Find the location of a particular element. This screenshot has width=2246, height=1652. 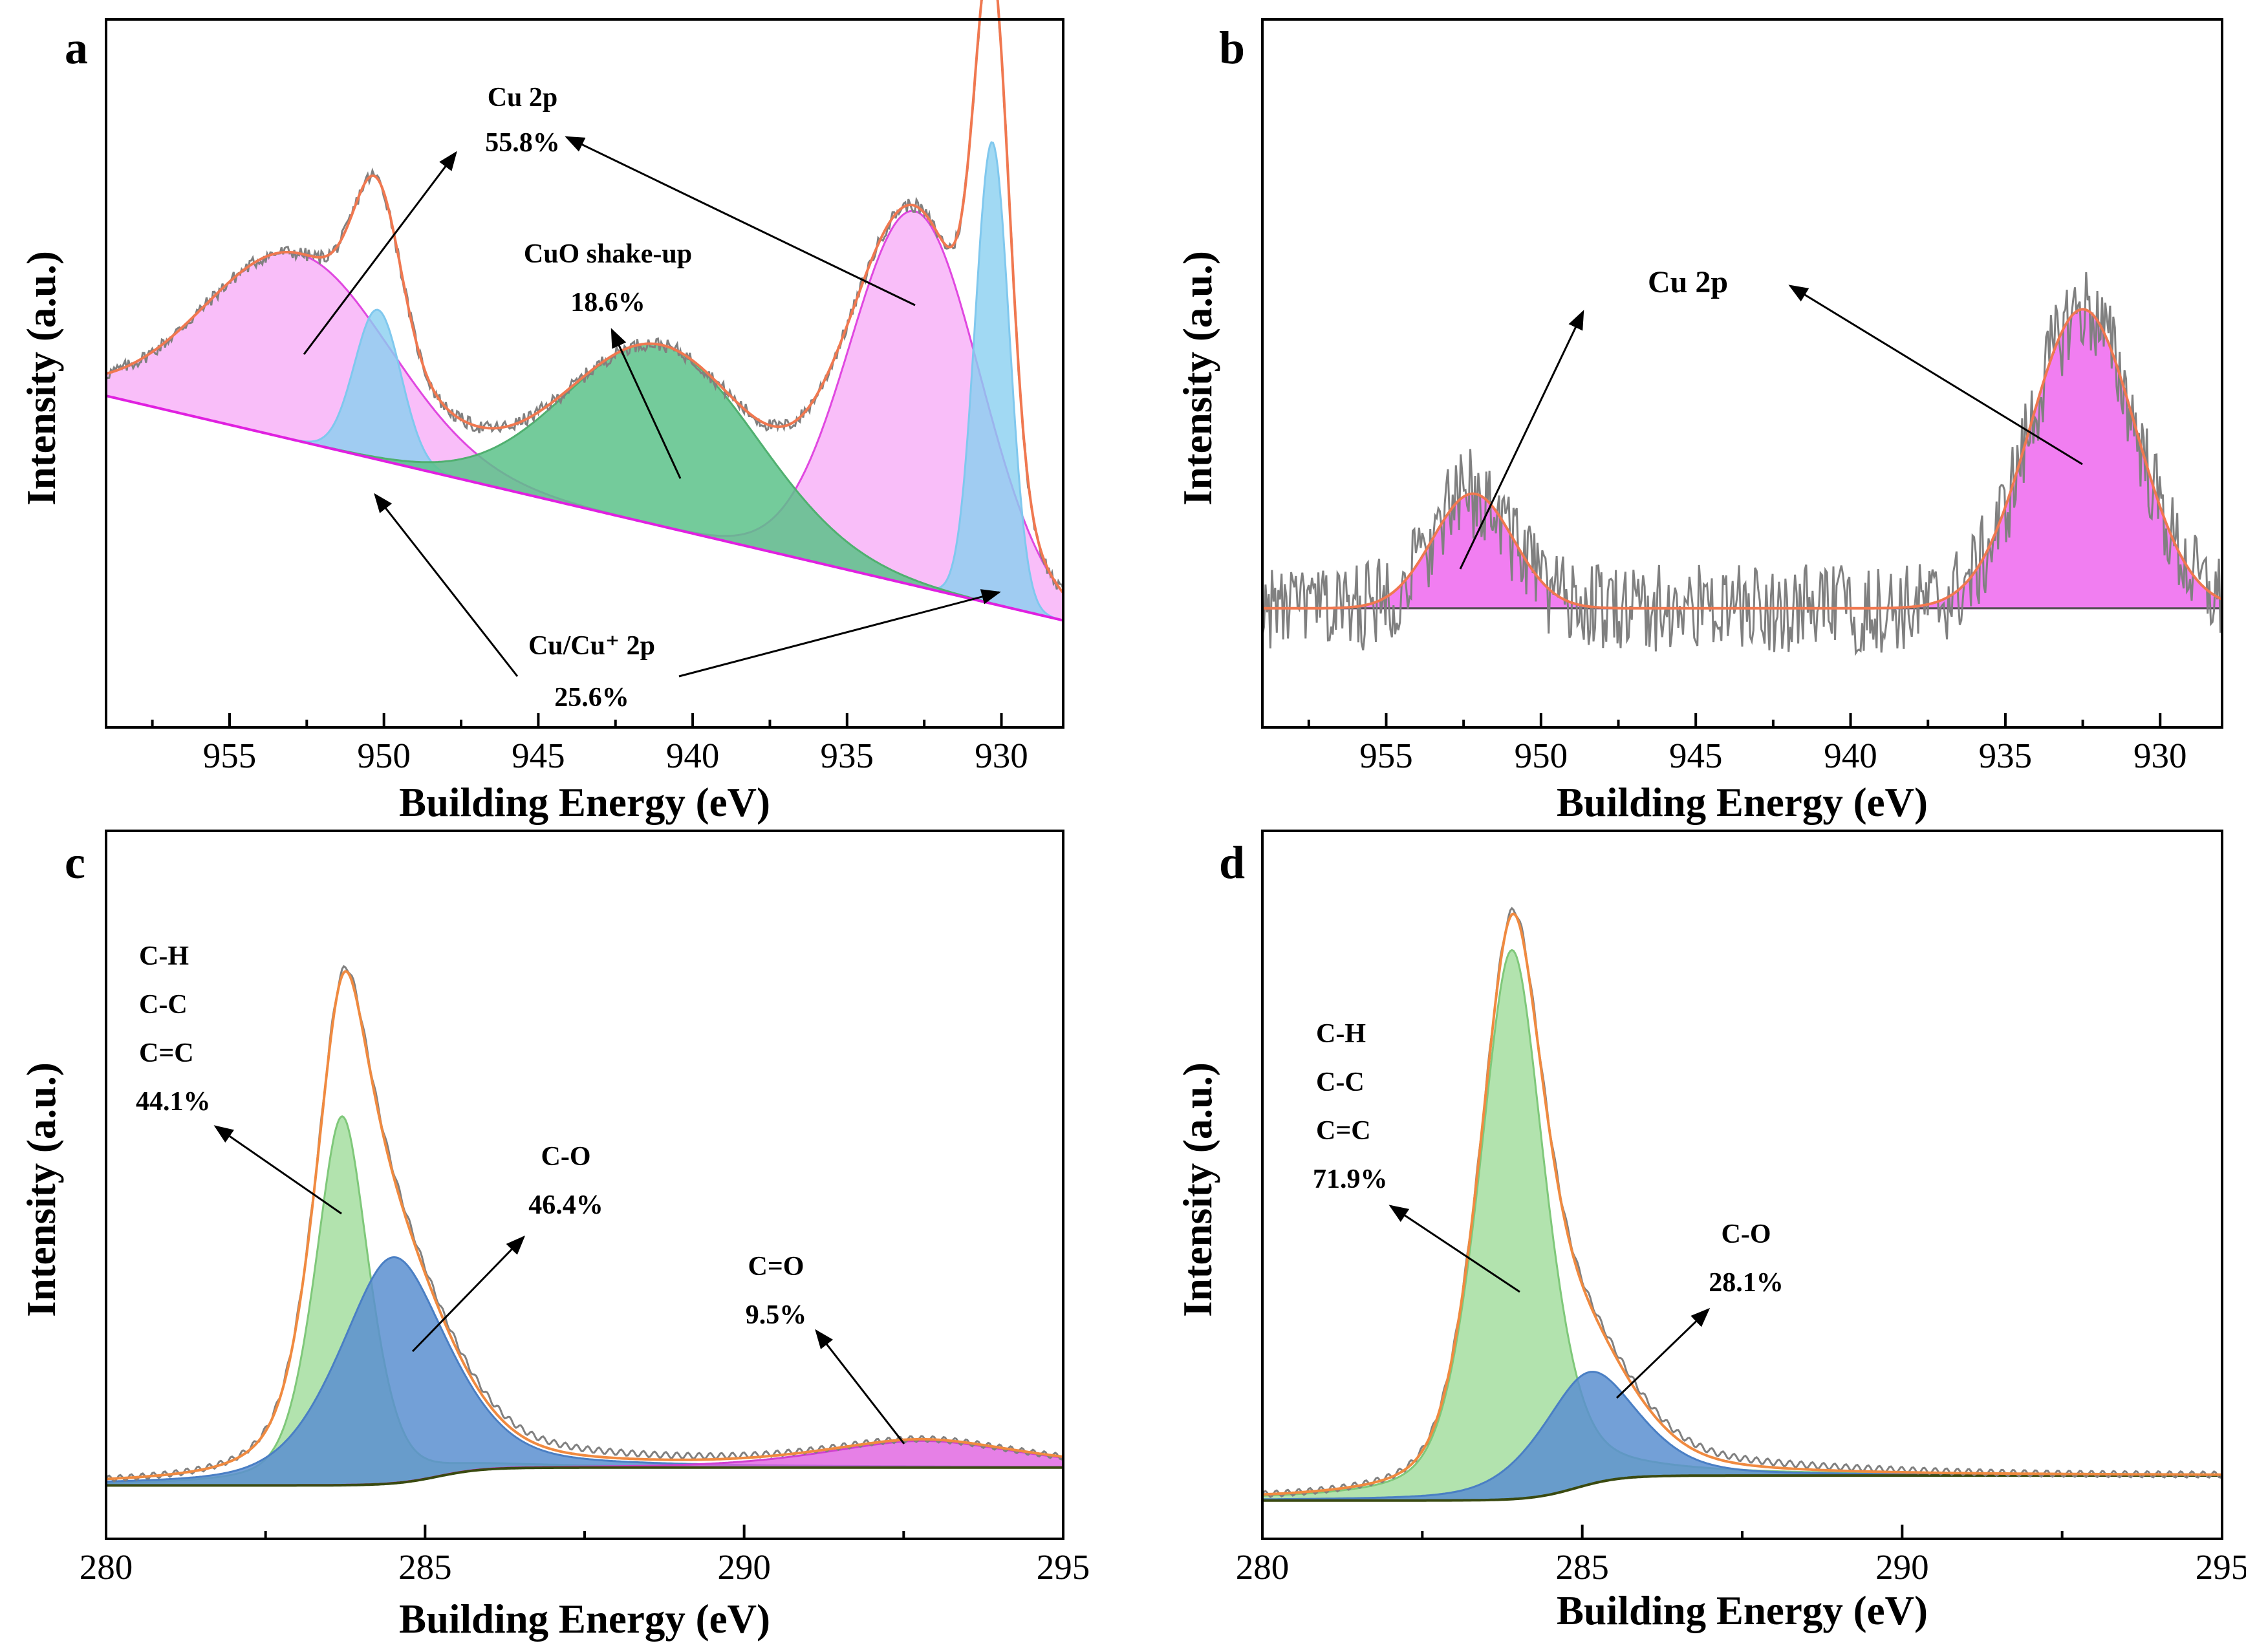

panel-b-xlabel: Building Energy (eV) is located at coordinates (1742, 802).